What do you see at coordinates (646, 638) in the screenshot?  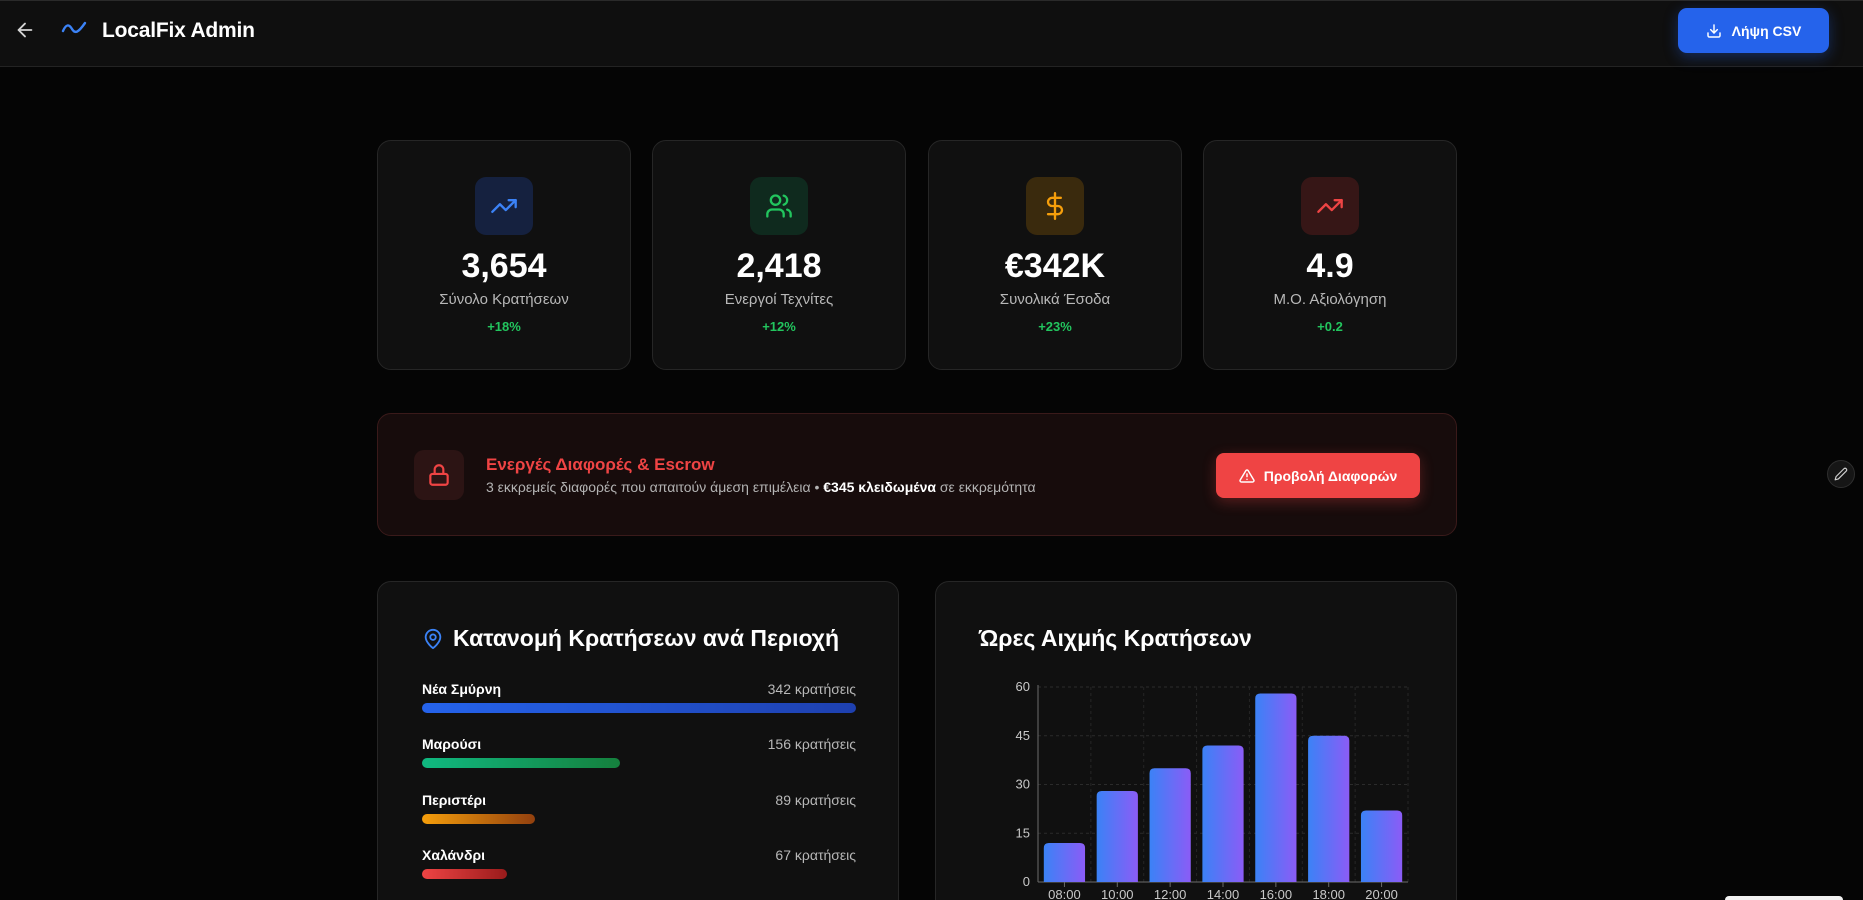 I see `region-panel-title: Κατανομή Κρατήσεων ανά Περιοχή` at bounding box center [646, 638].